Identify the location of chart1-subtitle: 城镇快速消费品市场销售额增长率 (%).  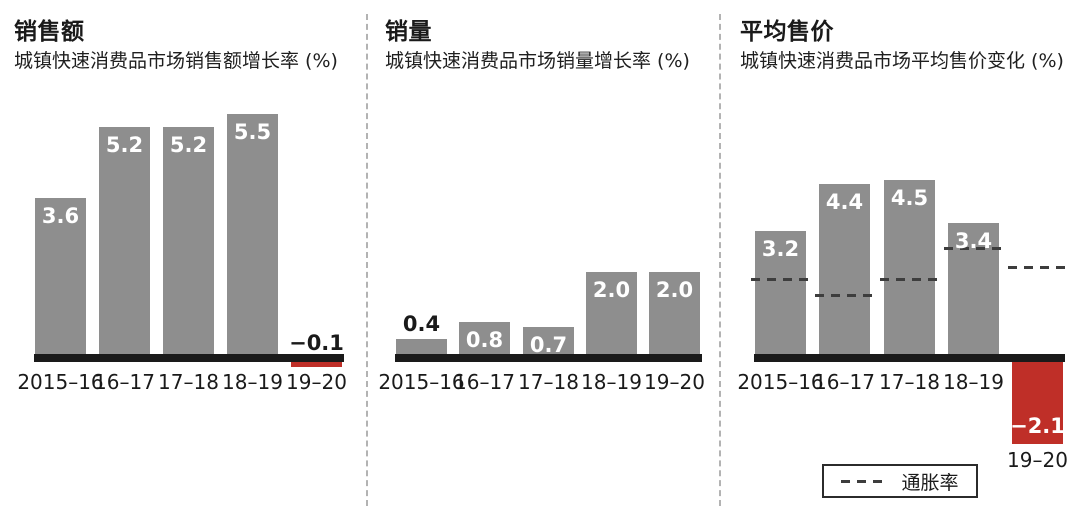
(176, 61).